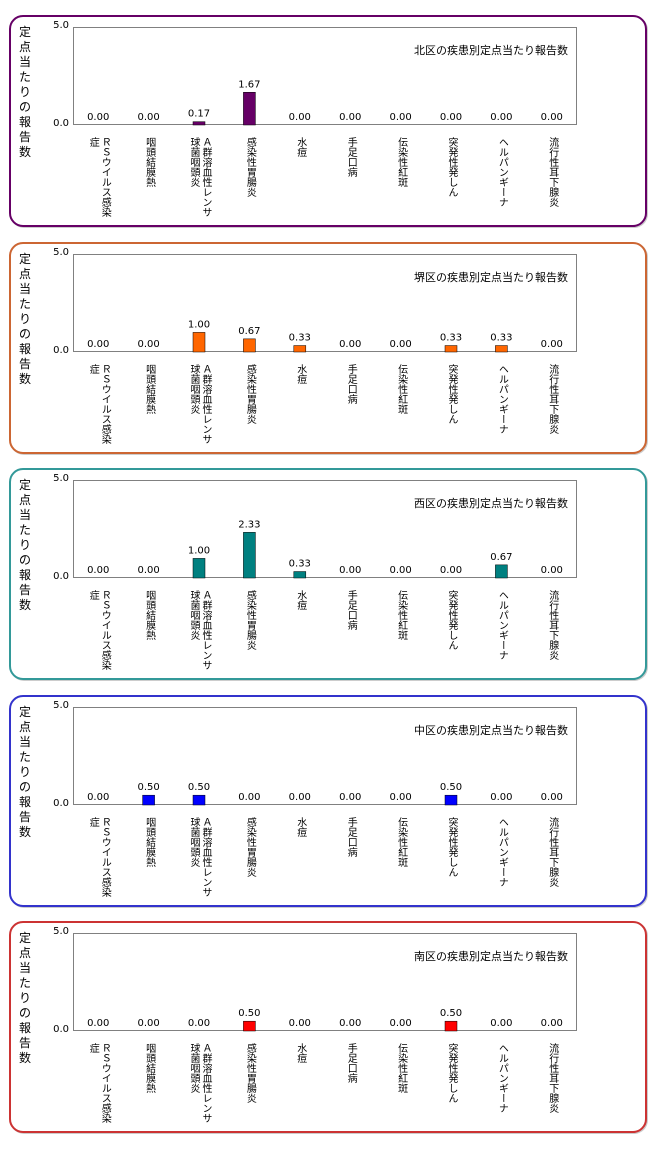  I want to click on chart-title: 堺区の疾患別定点当たり報告数, so click(491, 277).